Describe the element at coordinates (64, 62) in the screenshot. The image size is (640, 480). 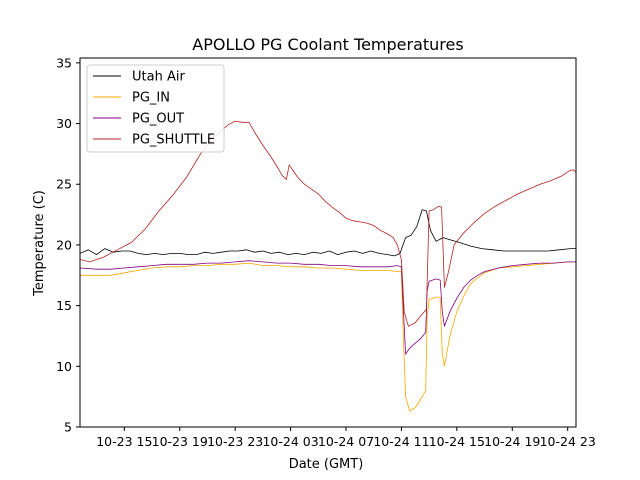
I see `y-tick-label: 35` at that location.